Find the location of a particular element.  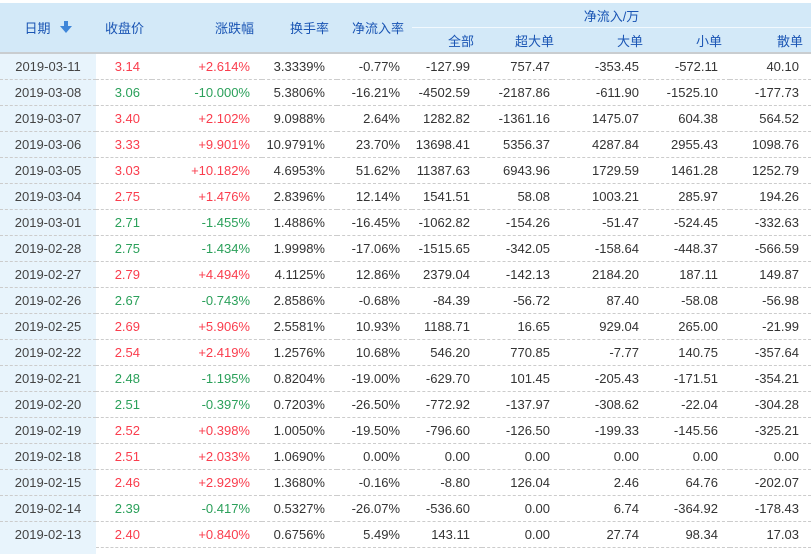

inflow-small-cell: 1461.28 is located at coordinates (694, 170).